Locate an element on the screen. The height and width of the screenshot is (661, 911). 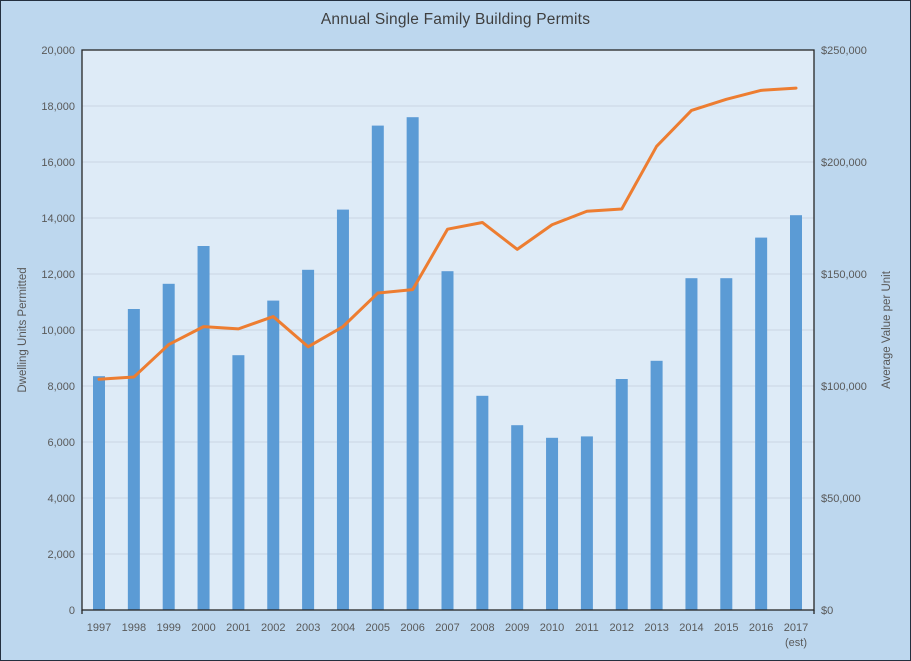
x-axis-label: 2017 is located at coordinates (796, 628).